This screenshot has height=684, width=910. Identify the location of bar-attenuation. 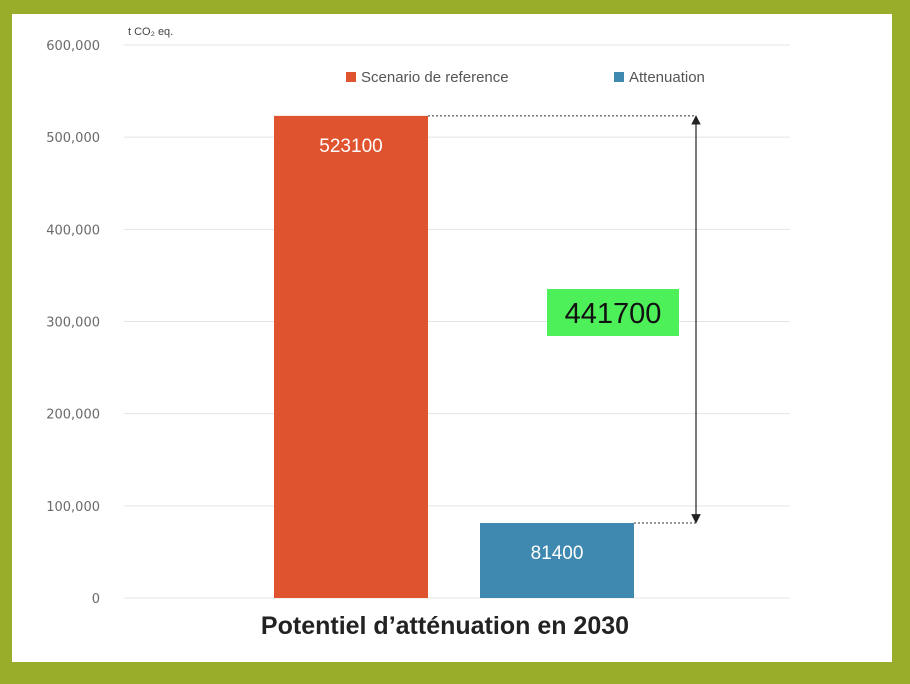
(557, 560).